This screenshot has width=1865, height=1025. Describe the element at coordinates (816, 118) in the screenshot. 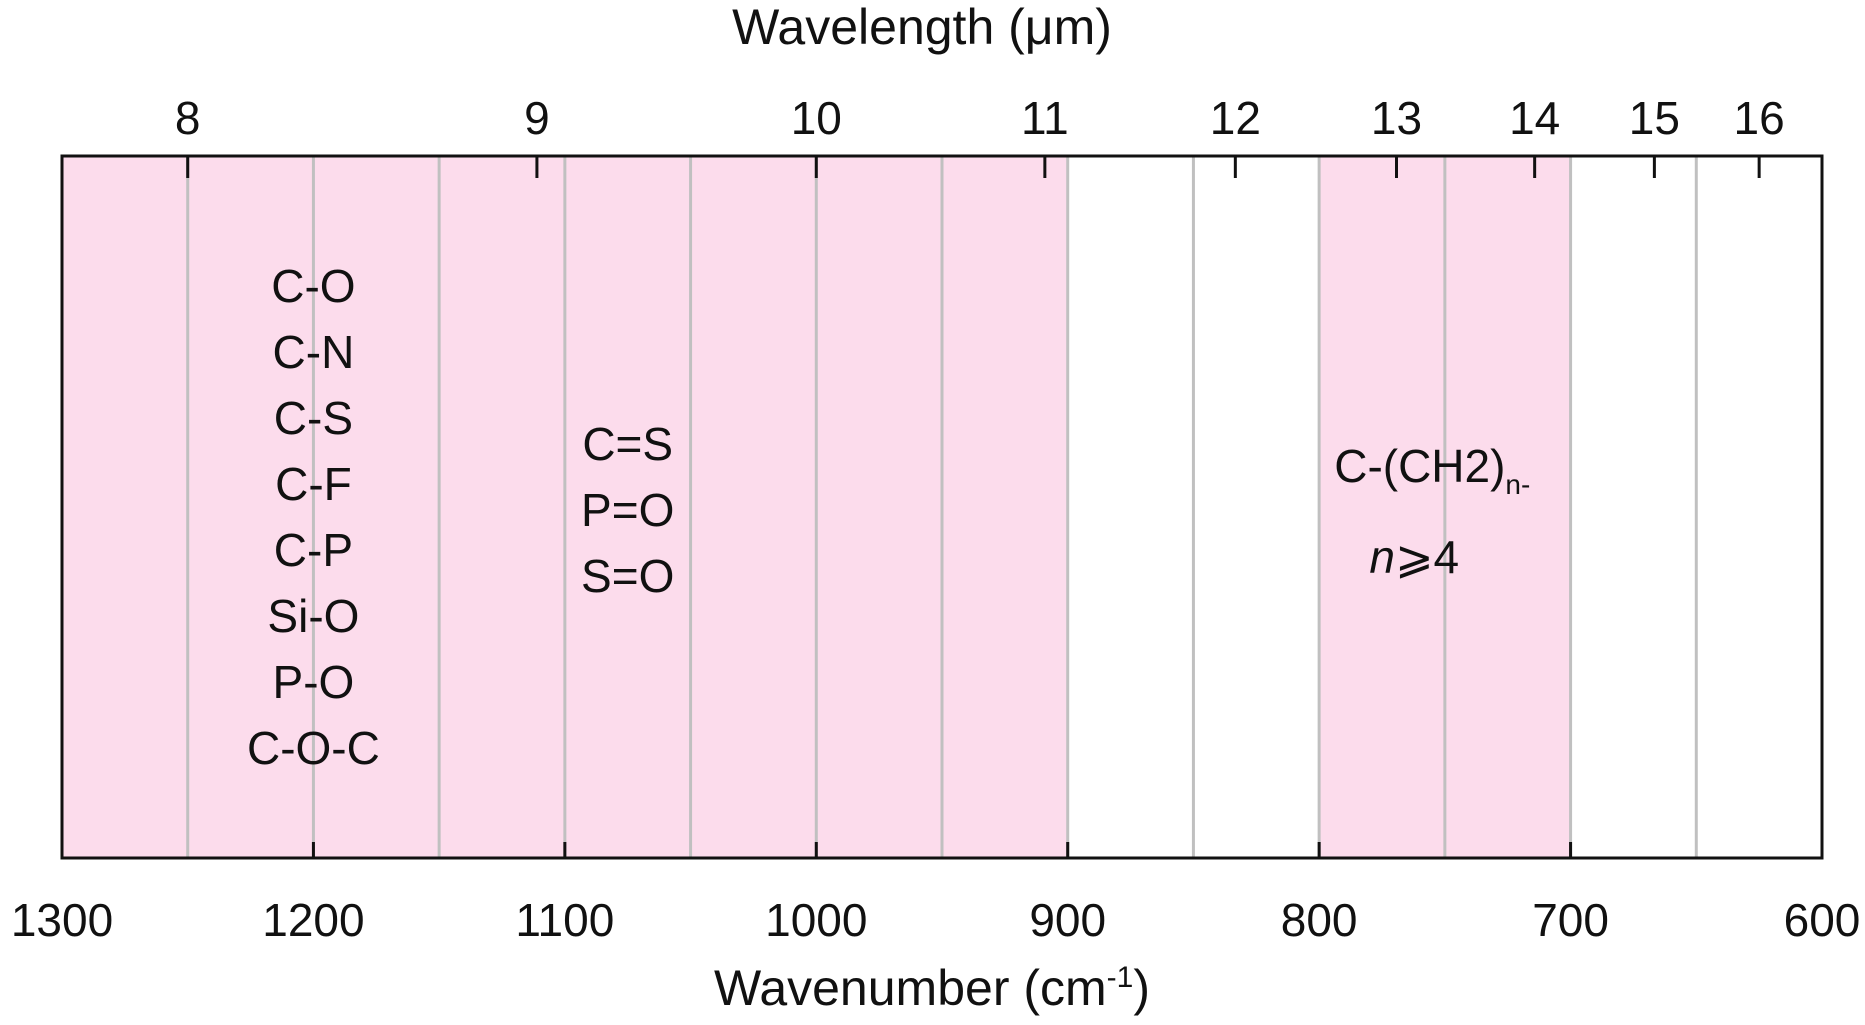

I see `top-tick-label-10: 10` at that location.